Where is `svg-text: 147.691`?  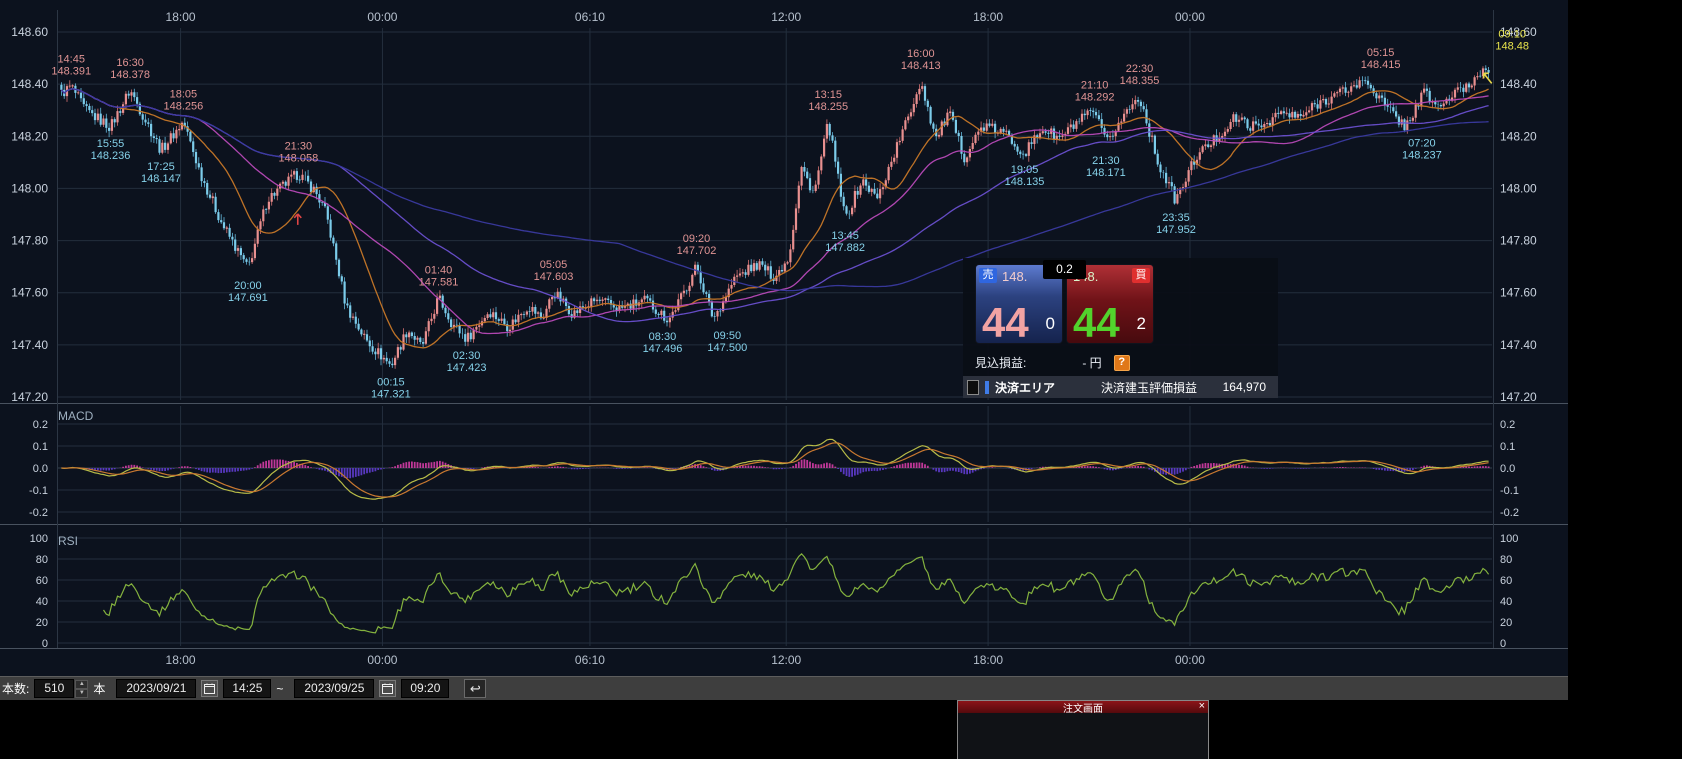
svg-text: 147.691 is located at coordinates (248, 298).